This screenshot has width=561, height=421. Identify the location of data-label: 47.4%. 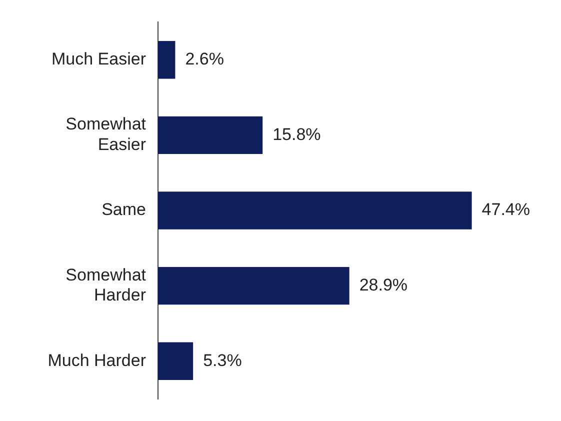
(506, 210).